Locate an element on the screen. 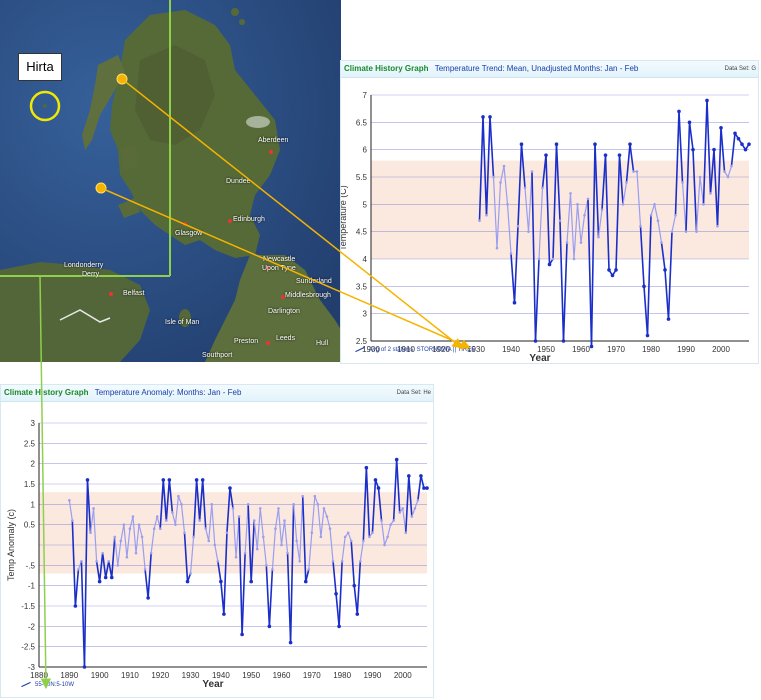 The height and width of the screenshot is (700, 761). anomaly-xtick-label: 1980 is located at coordinates (342, 675).